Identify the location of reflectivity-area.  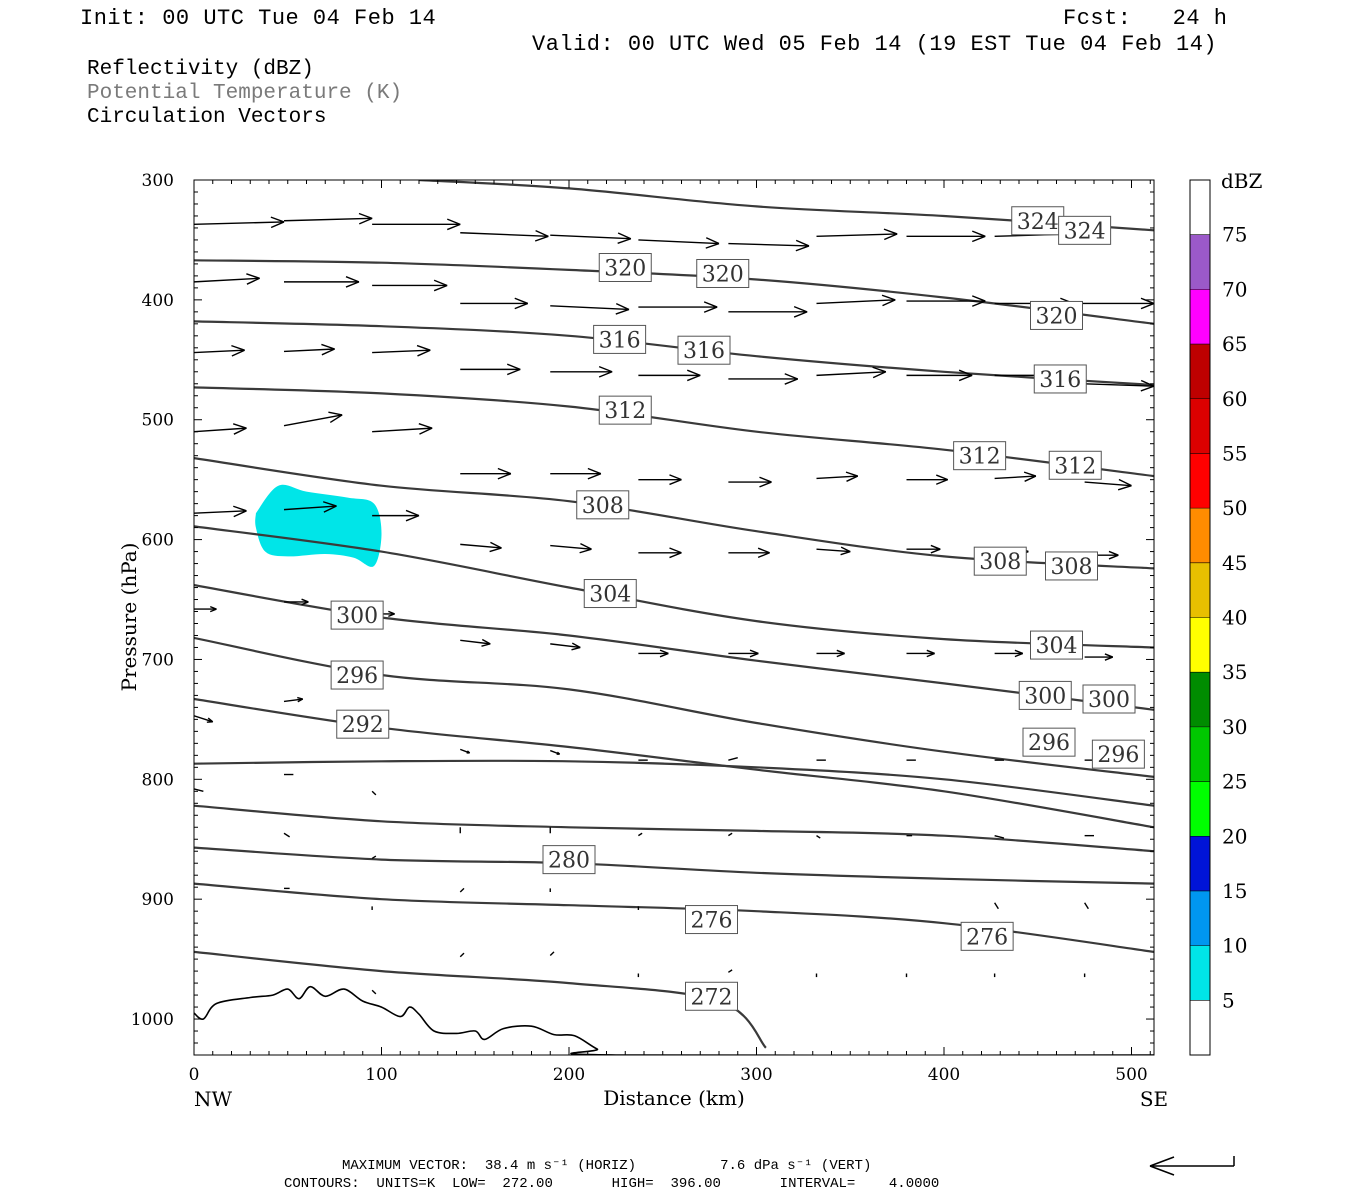
(318, 525).